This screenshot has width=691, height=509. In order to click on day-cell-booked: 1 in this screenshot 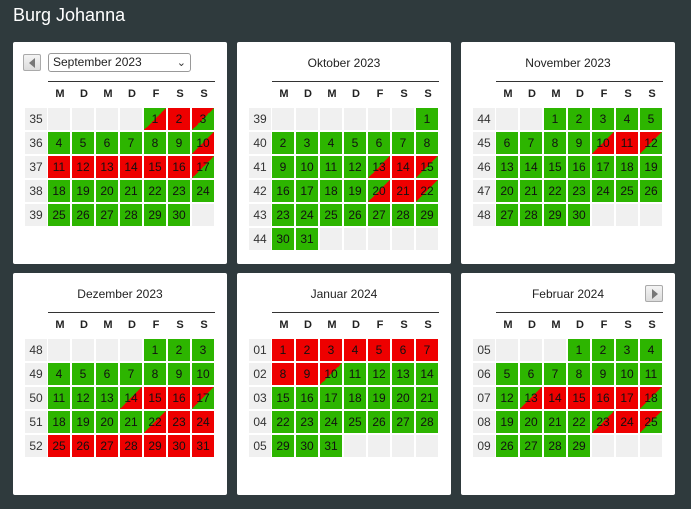, I will do `click(283, 350)`.